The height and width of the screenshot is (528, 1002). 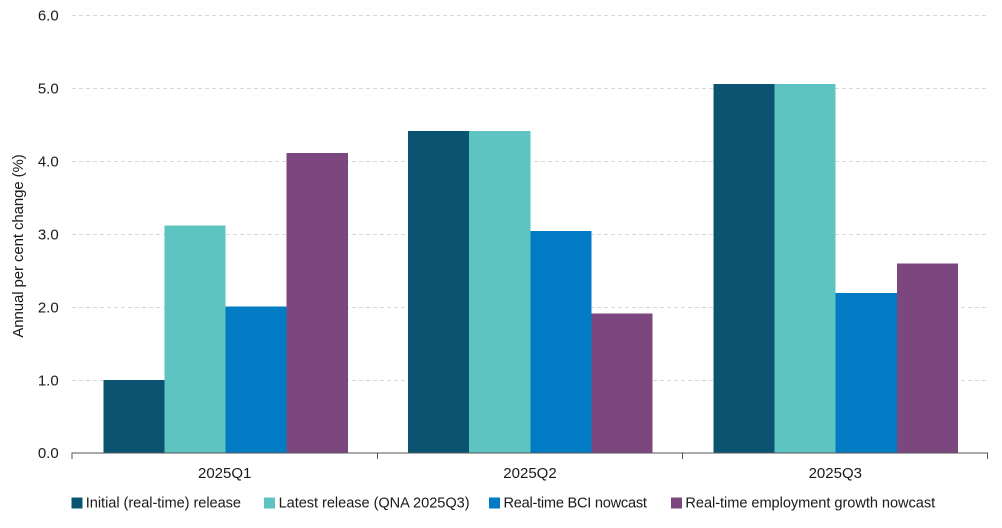 I want to click on svg-text: 3.0, so click(x=48, y=234).